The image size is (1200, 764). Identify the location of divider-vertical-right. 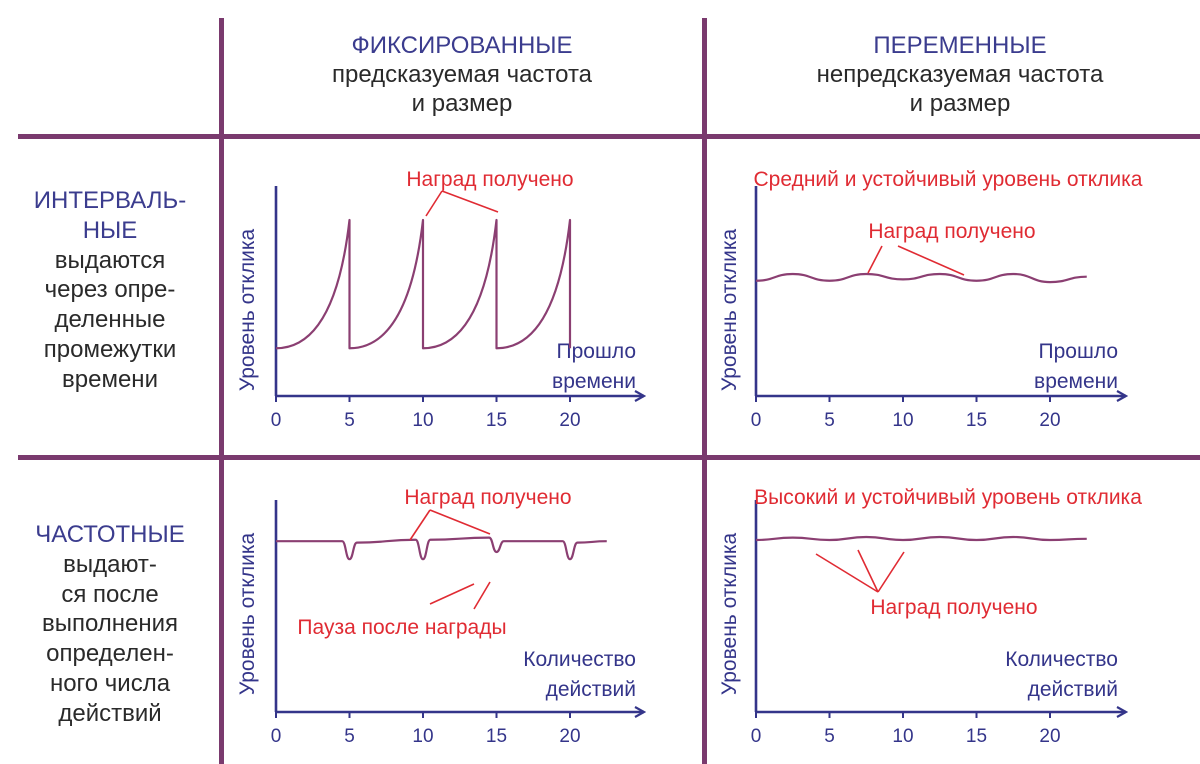
(704, 391).